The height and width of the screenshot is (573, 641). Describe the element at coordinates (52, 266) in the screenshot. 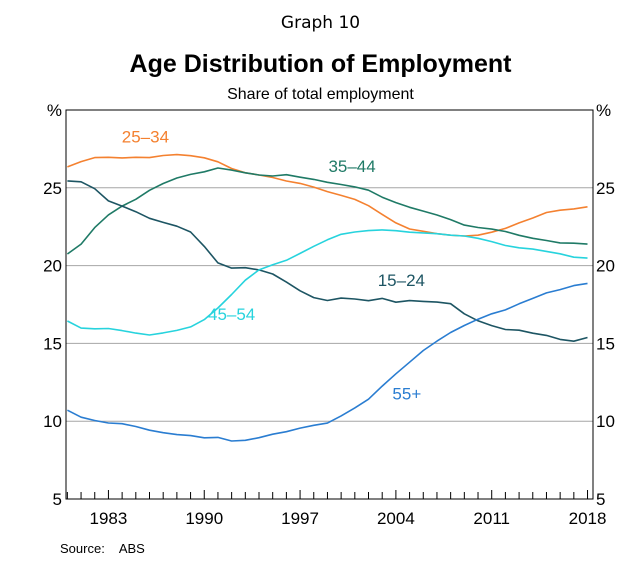

I see `y-tick-label-left: 20` at that location.